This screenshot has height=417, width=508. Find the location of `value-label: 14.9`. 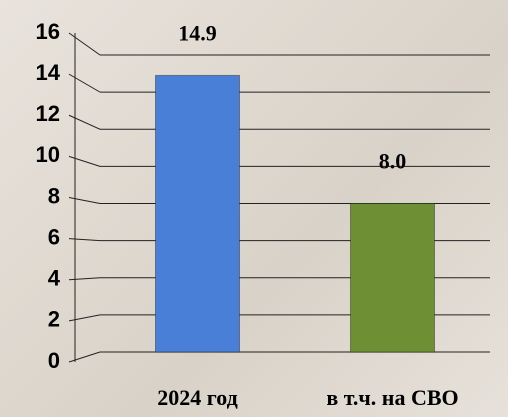

value-label: 14.9 is located at coordinates (197, 32).